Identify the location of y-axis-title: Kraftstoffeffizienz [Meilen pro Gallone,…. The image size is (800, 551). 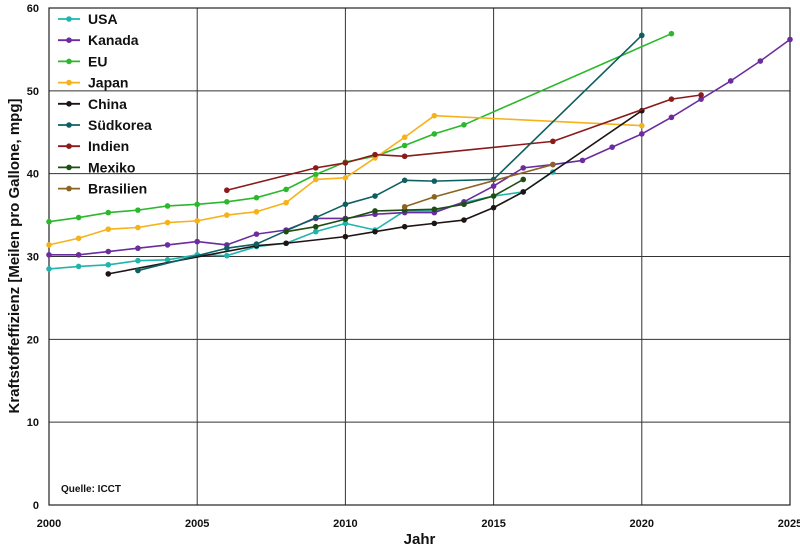
(14, 255).